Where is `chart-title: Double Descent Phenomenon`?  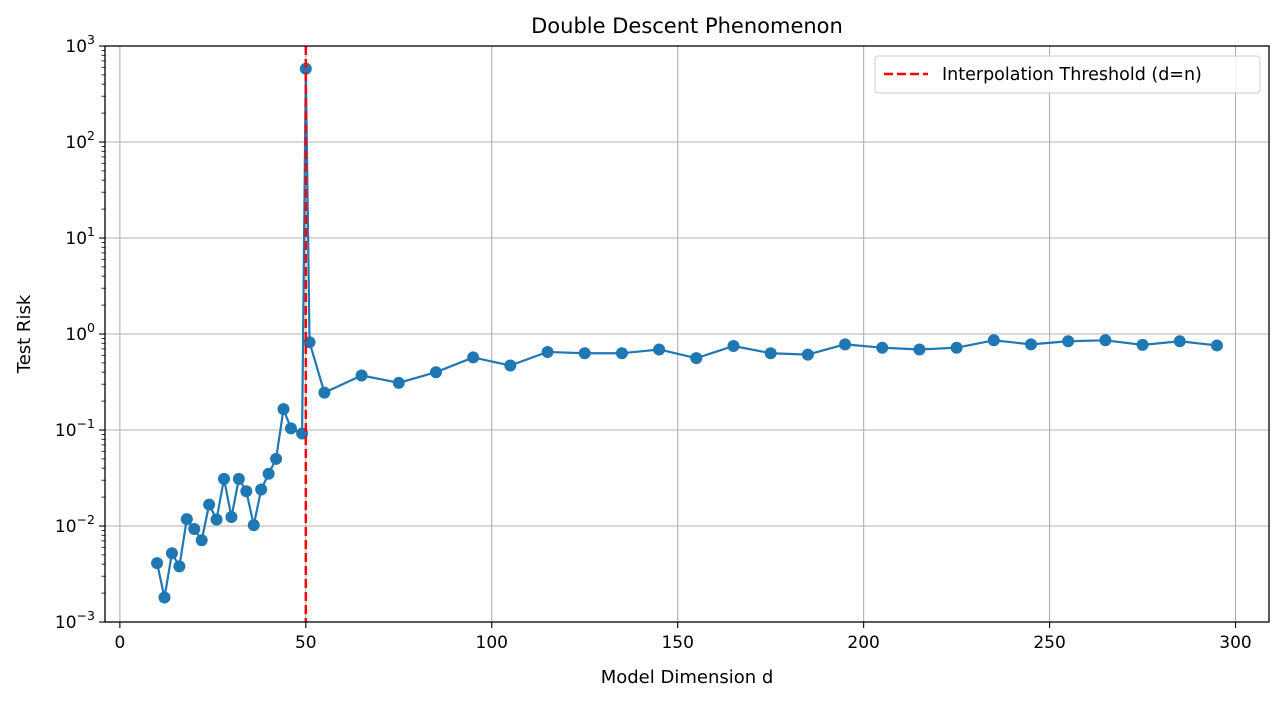
chart-title: Double Descent Phenomenon is located at coordinates (687, 26).